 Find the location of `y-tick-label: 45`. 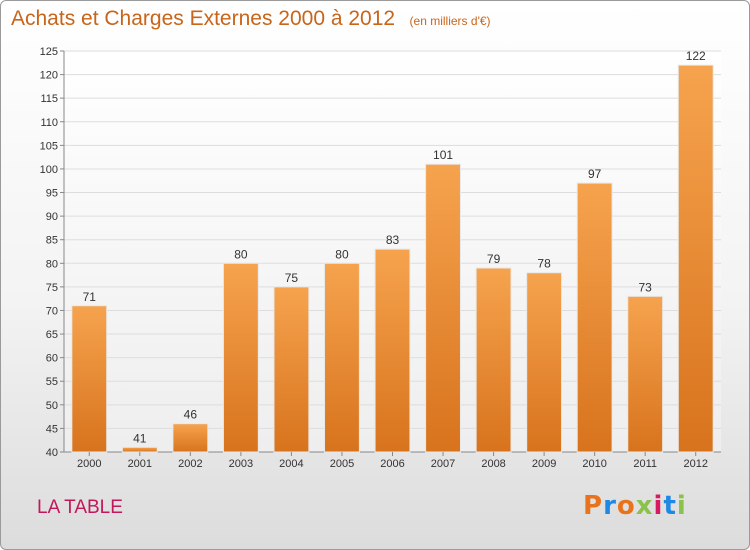

y-tick-label: 45 is located at coordinates (52, 429).